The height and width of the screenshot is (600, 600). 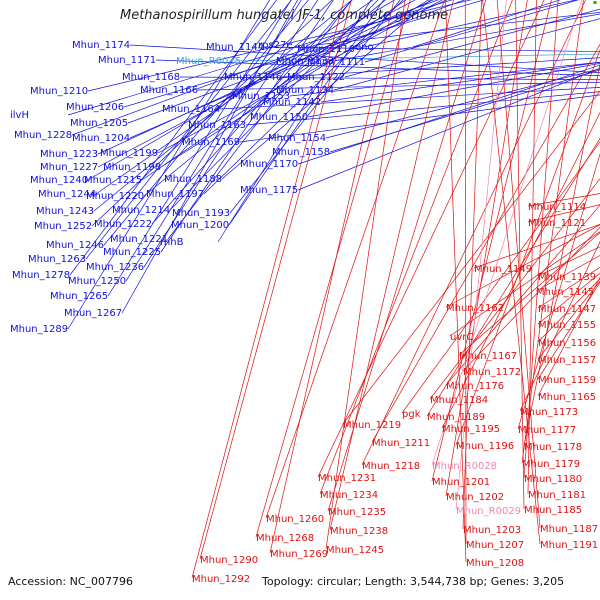 What do you see at coordinates (193, 179) in the screenshot?
I see `gene-label-left: Mhun_1188` at bounding box center [193, 179].